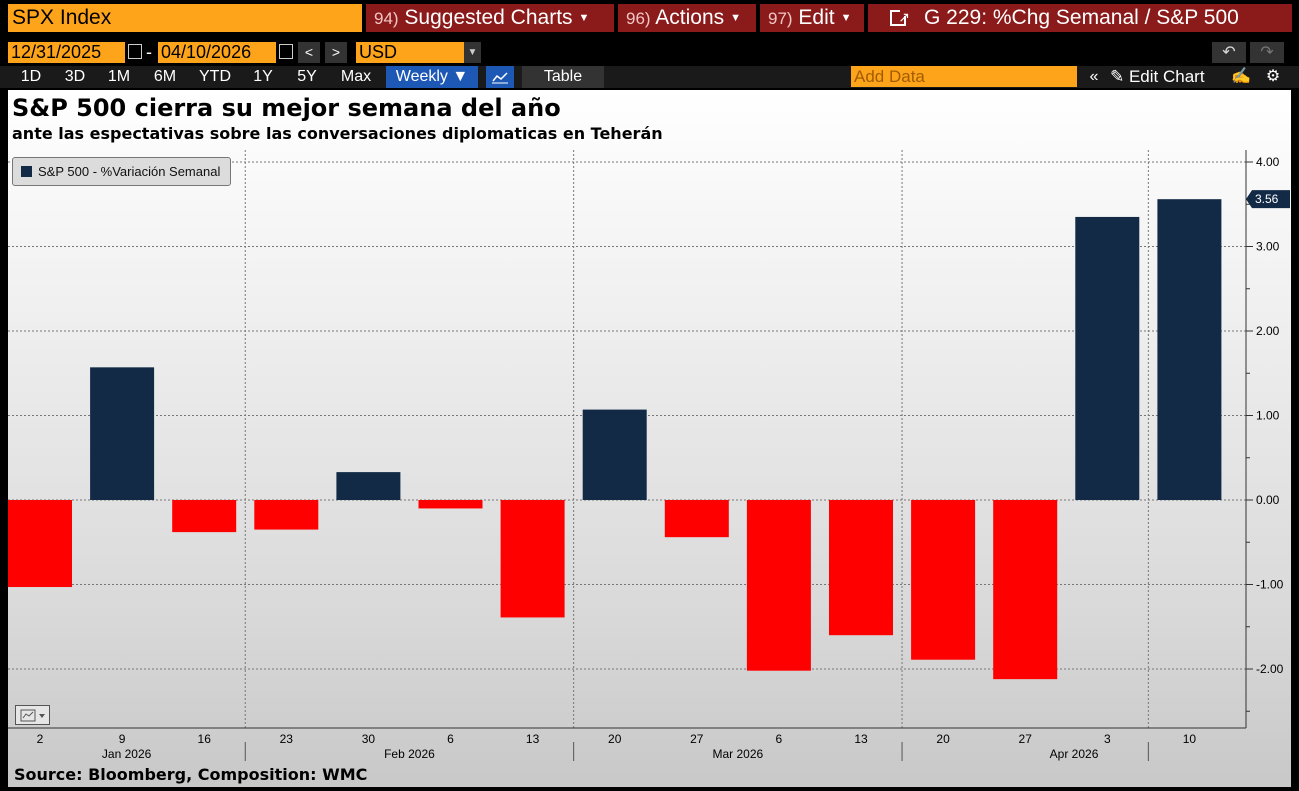  Describe the element at coordinates (32, 715) in the screenshot. I see `chart-type-button` at that location.